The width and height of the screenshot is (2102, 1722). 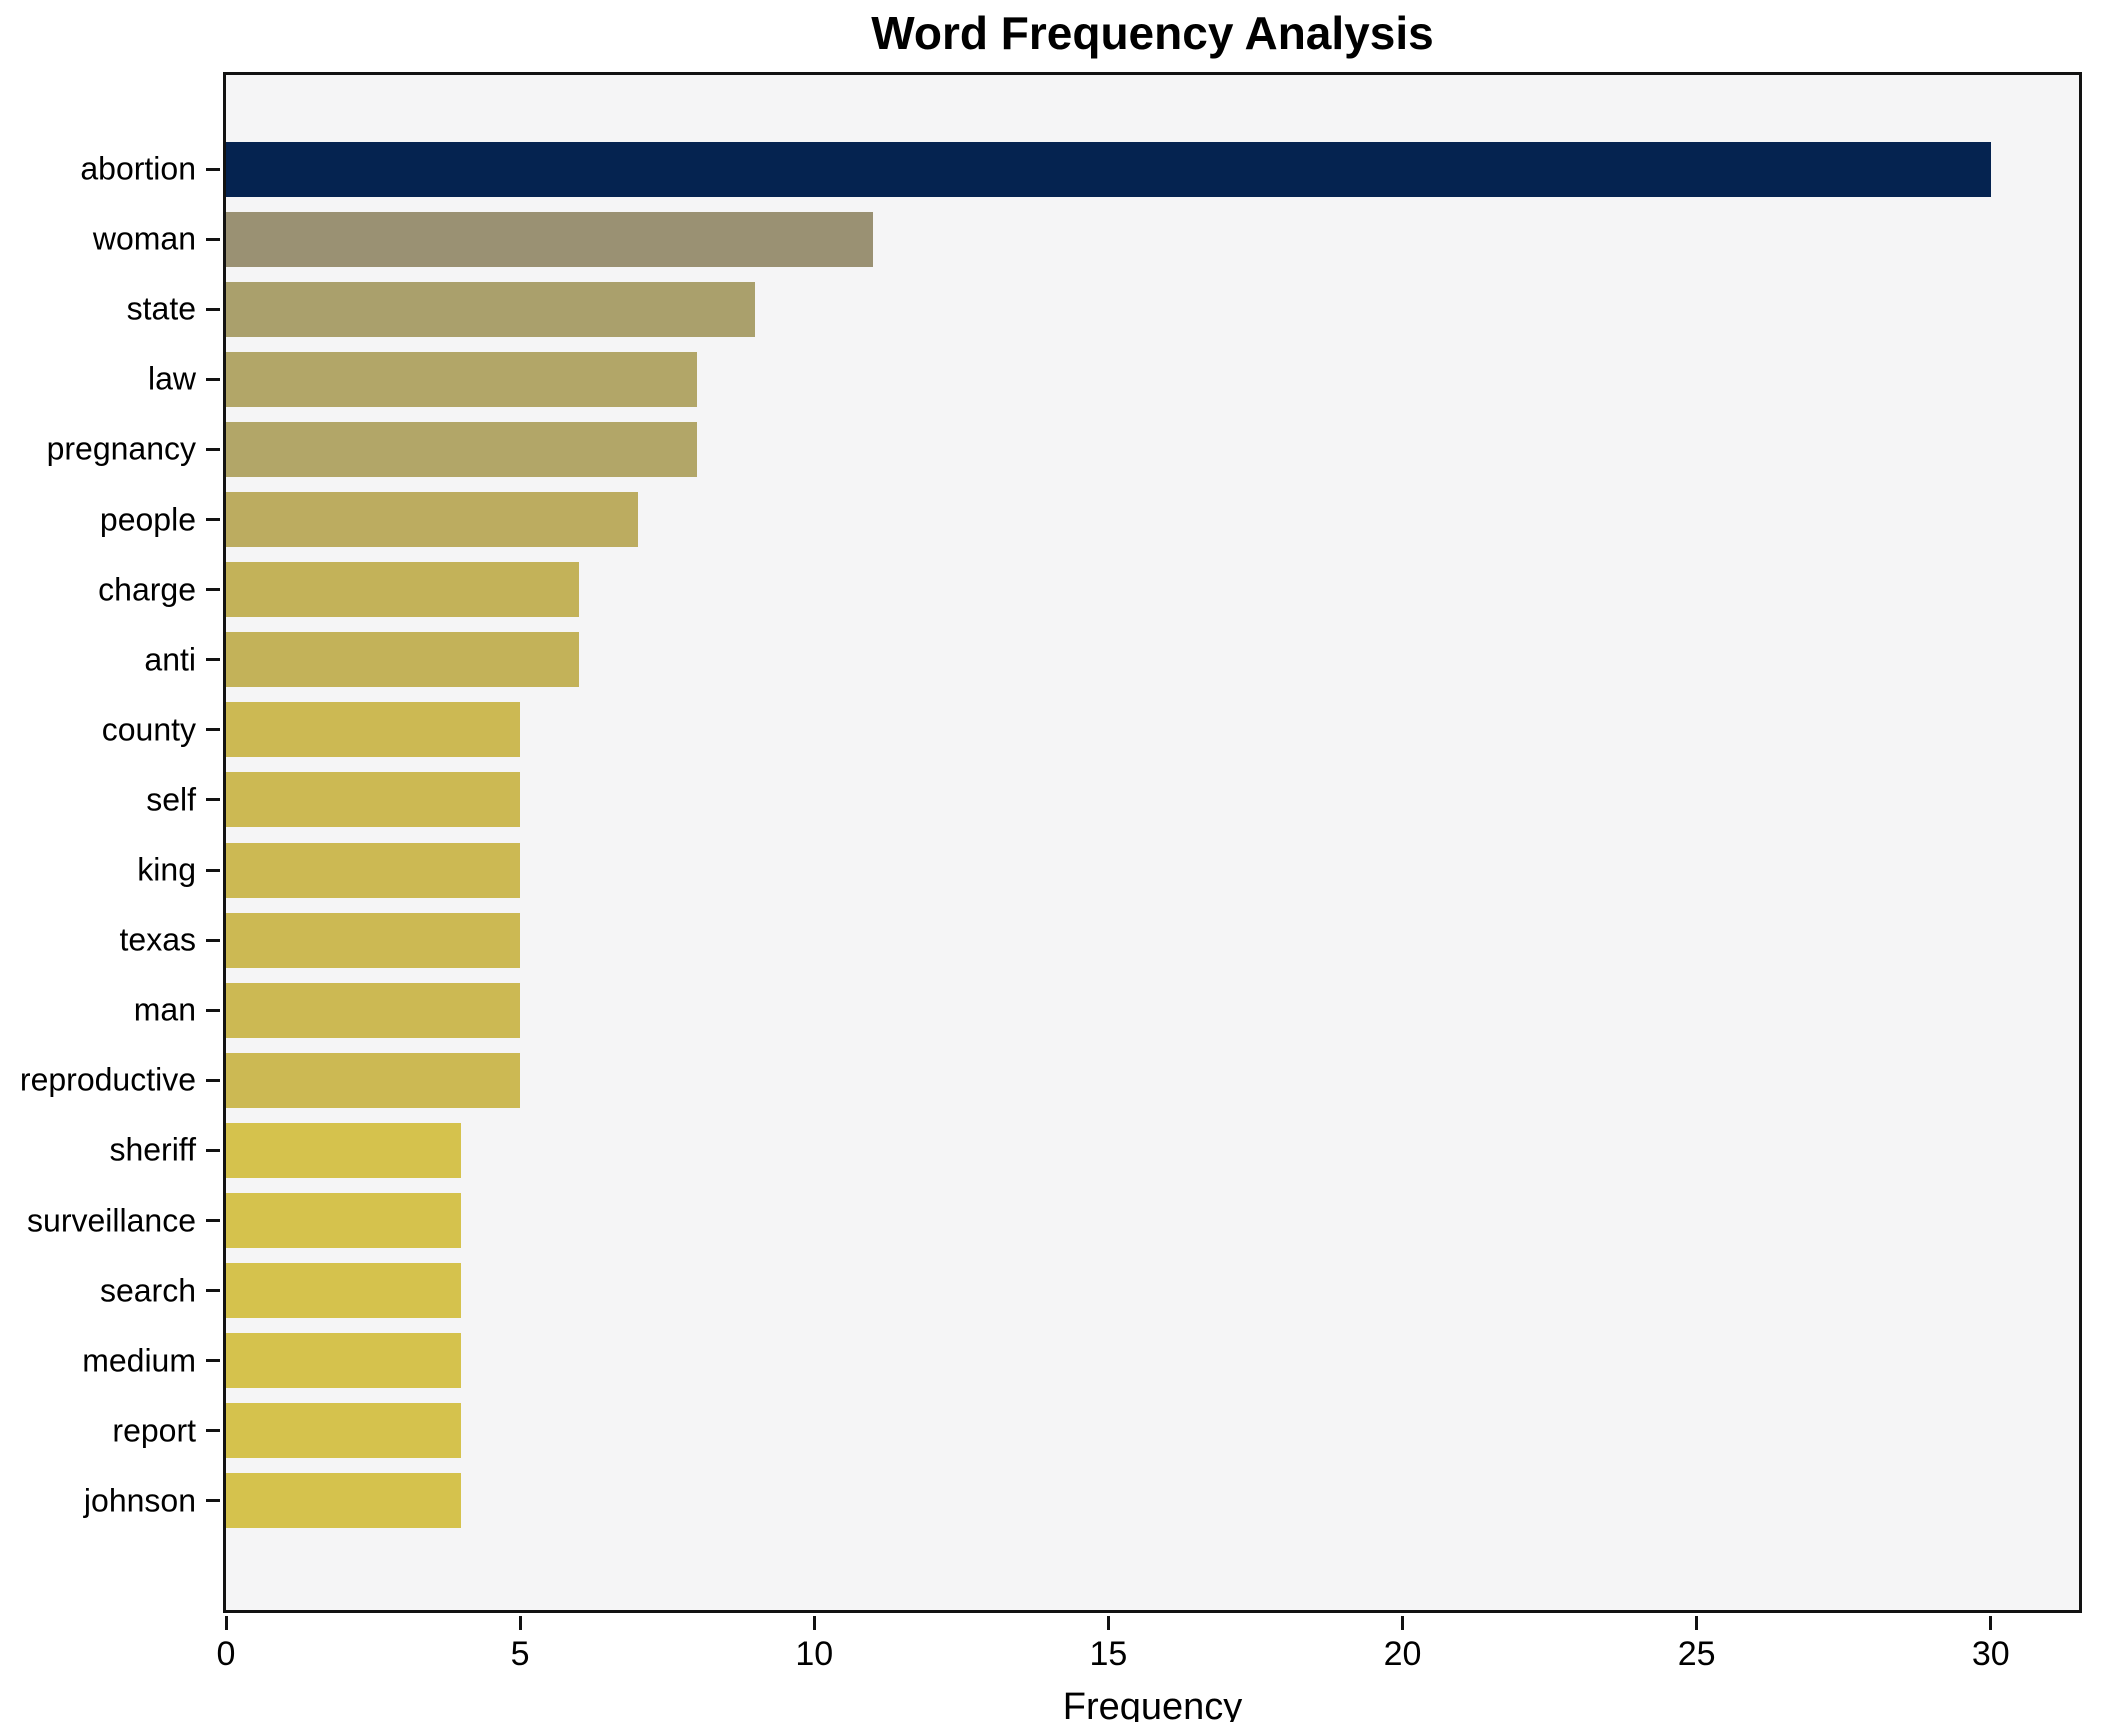 I want to click on y-tick-label-report: report, so click(x=154, y=1430).